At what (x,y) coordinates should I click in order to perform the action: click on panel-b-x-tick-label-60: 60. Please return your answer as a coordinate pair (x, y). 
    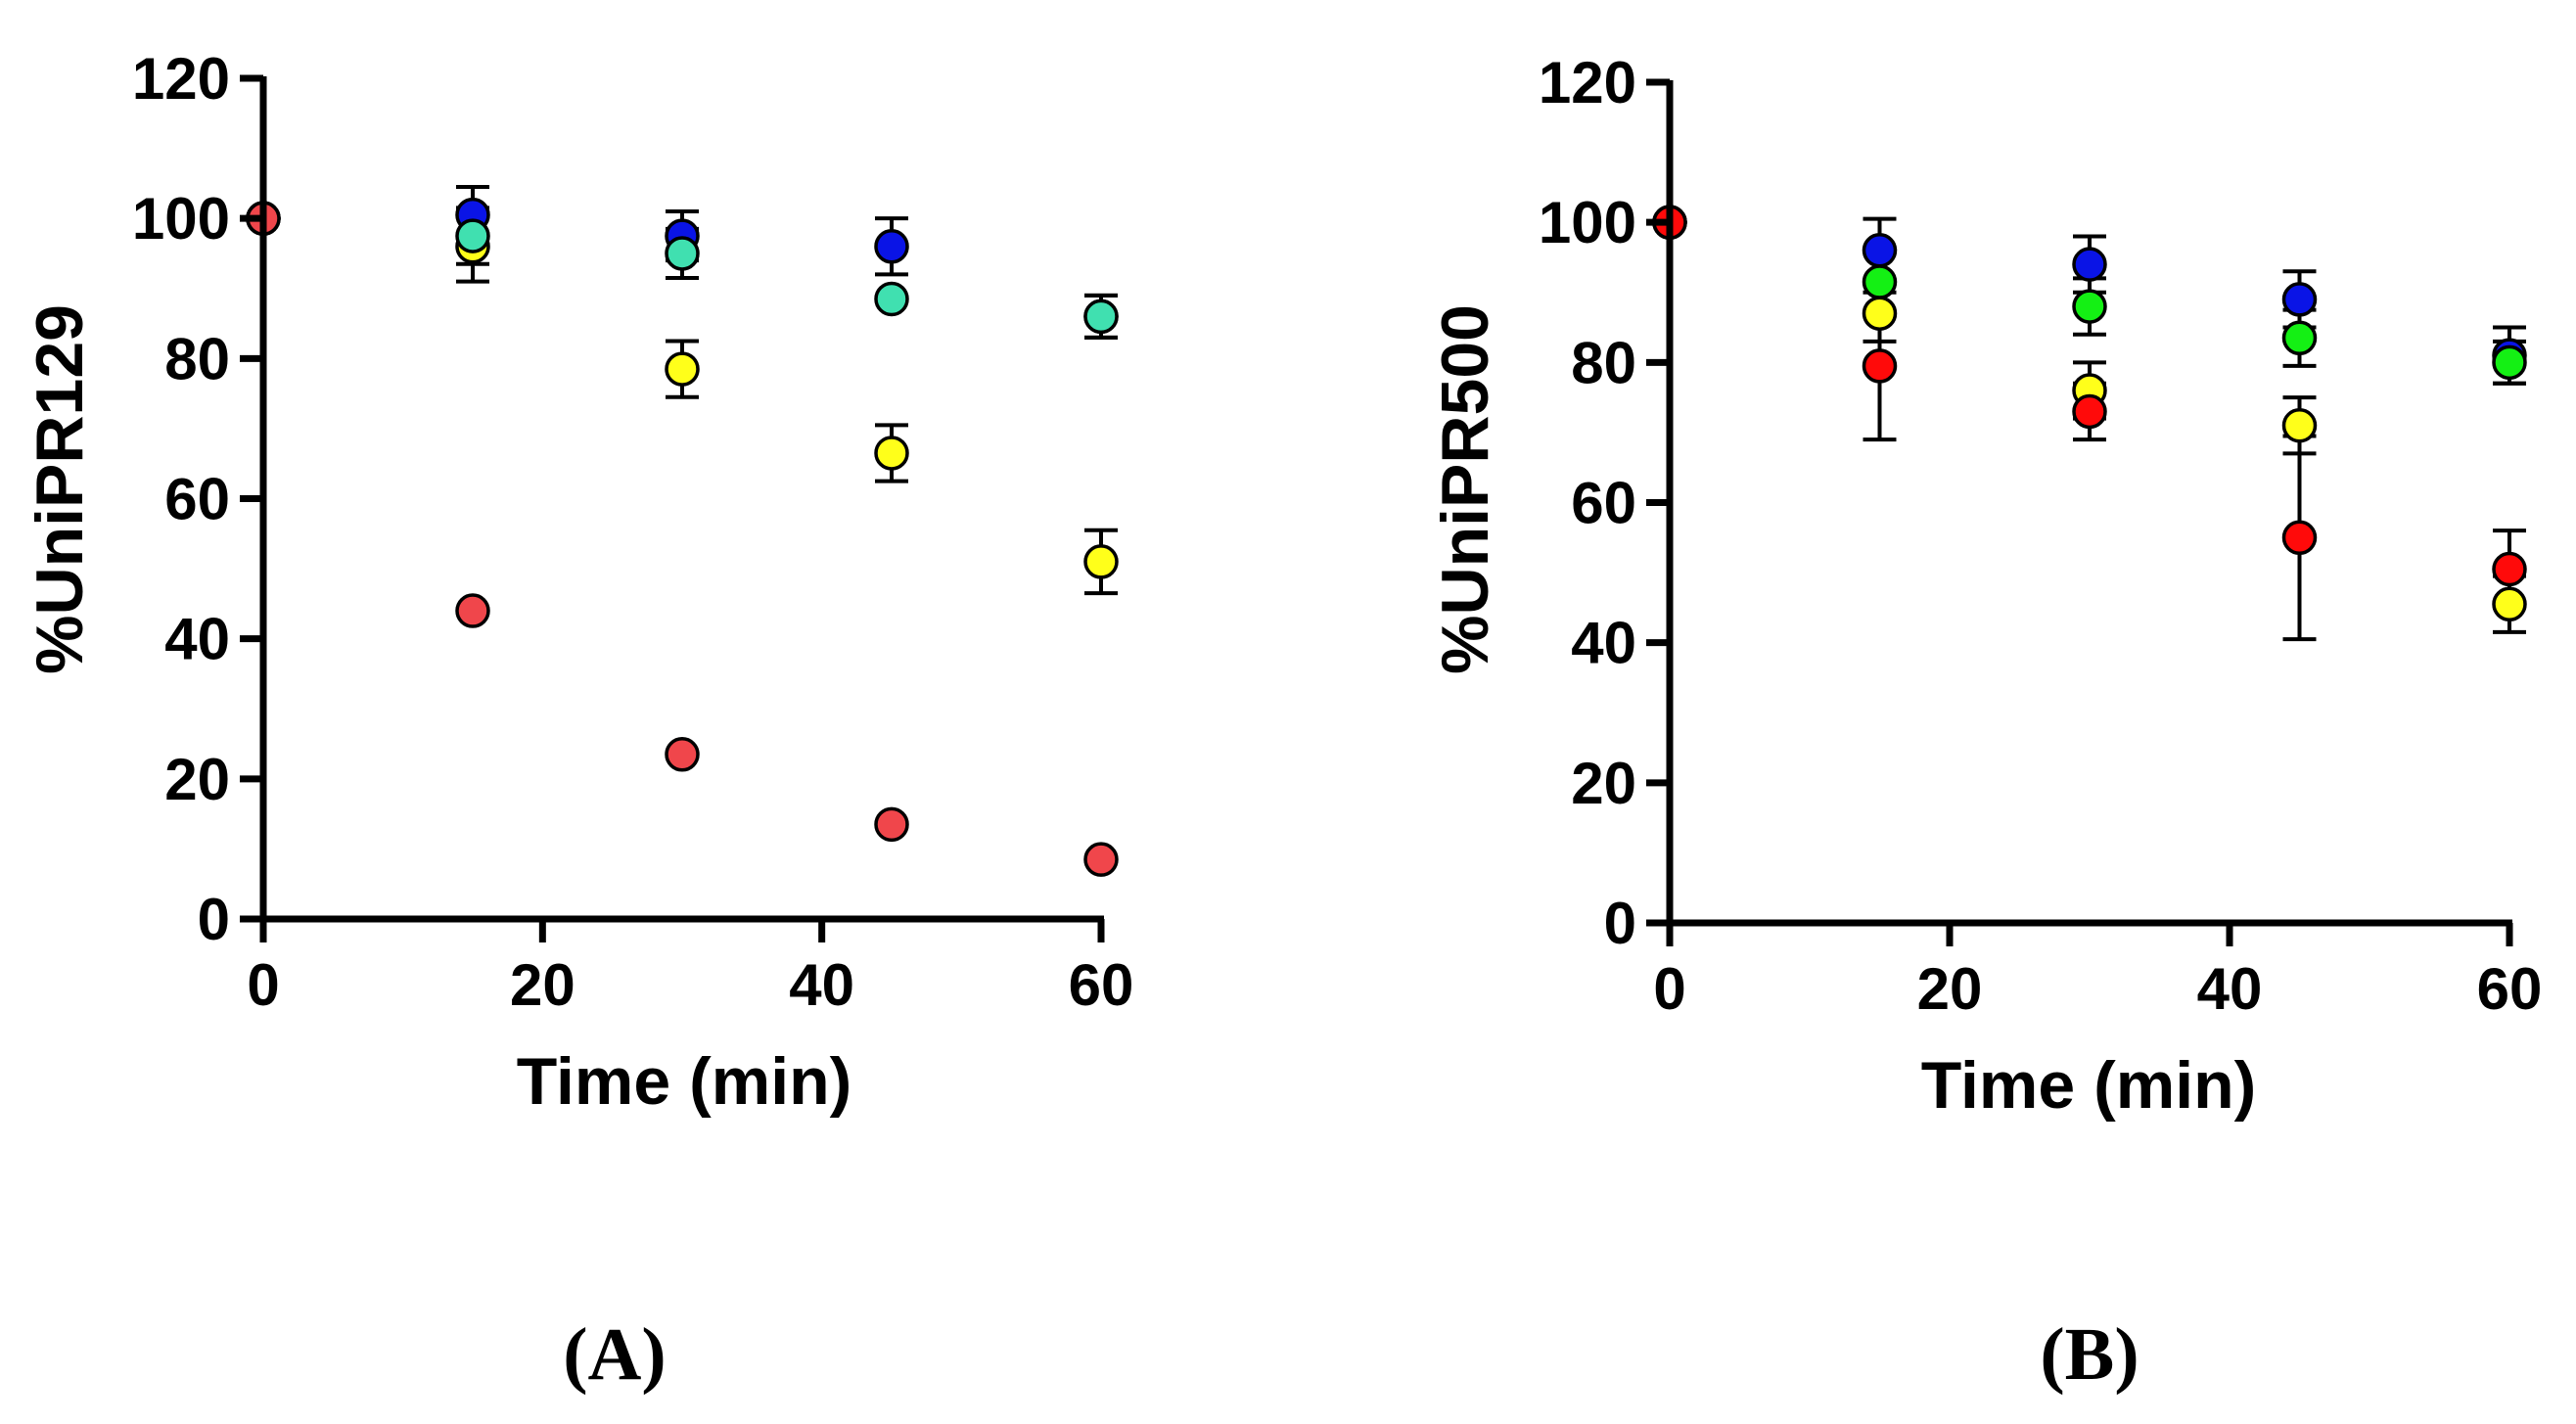
    Looking at the image, I should click on (2510, 989).